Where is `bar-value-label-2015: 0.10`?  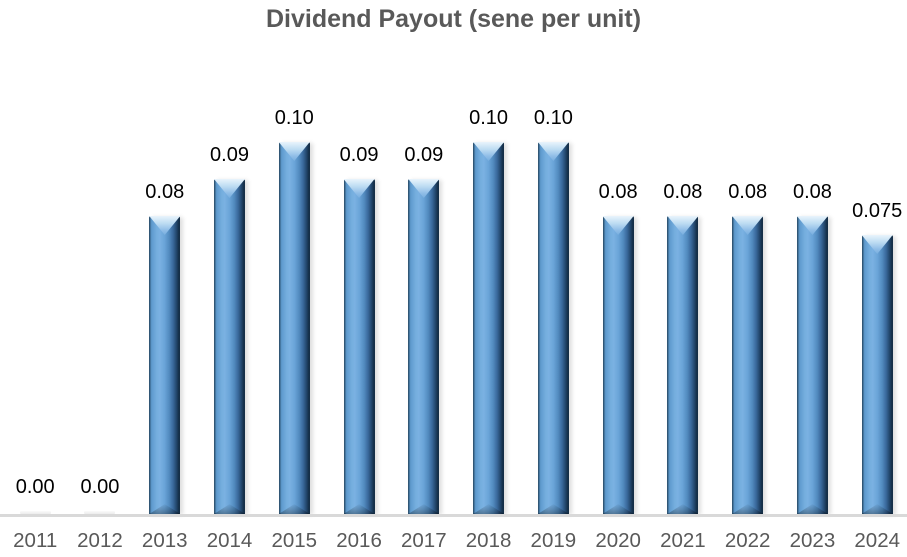
bar-value-label-2015: 0.10 is located at coordinates (294, 118).